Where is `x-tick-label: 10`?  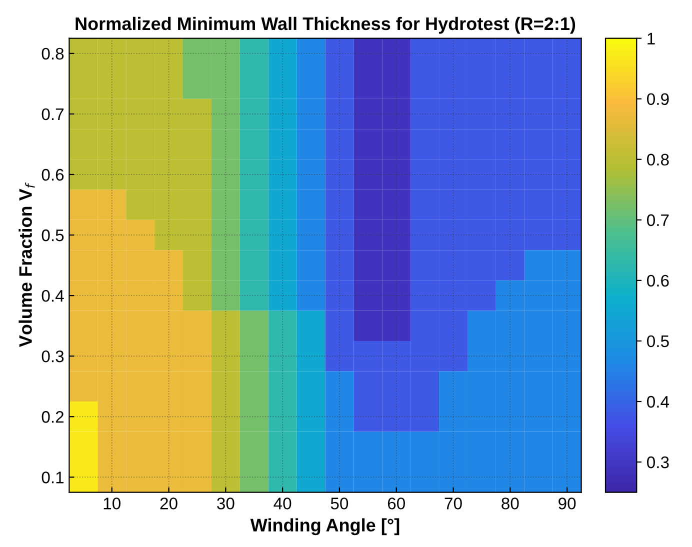 x-tick-label: 10 is located at coordinates (112, 504).